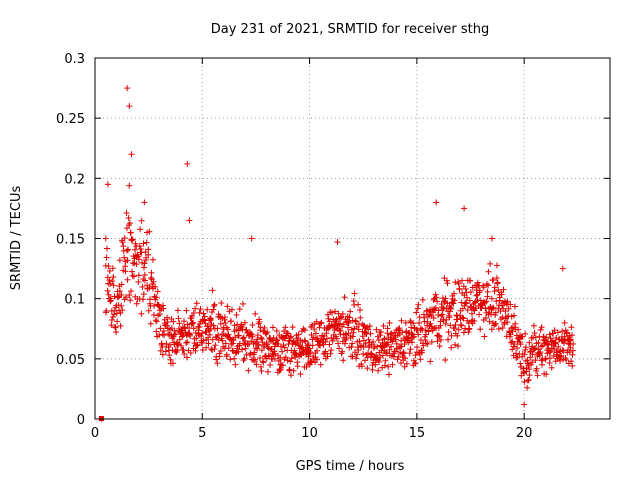 The height and width of the screenshot is (480, 640). Describe the element at coordinates (70, 360) in the screenshot. I see `y-tick-label: 0.05` at that location.